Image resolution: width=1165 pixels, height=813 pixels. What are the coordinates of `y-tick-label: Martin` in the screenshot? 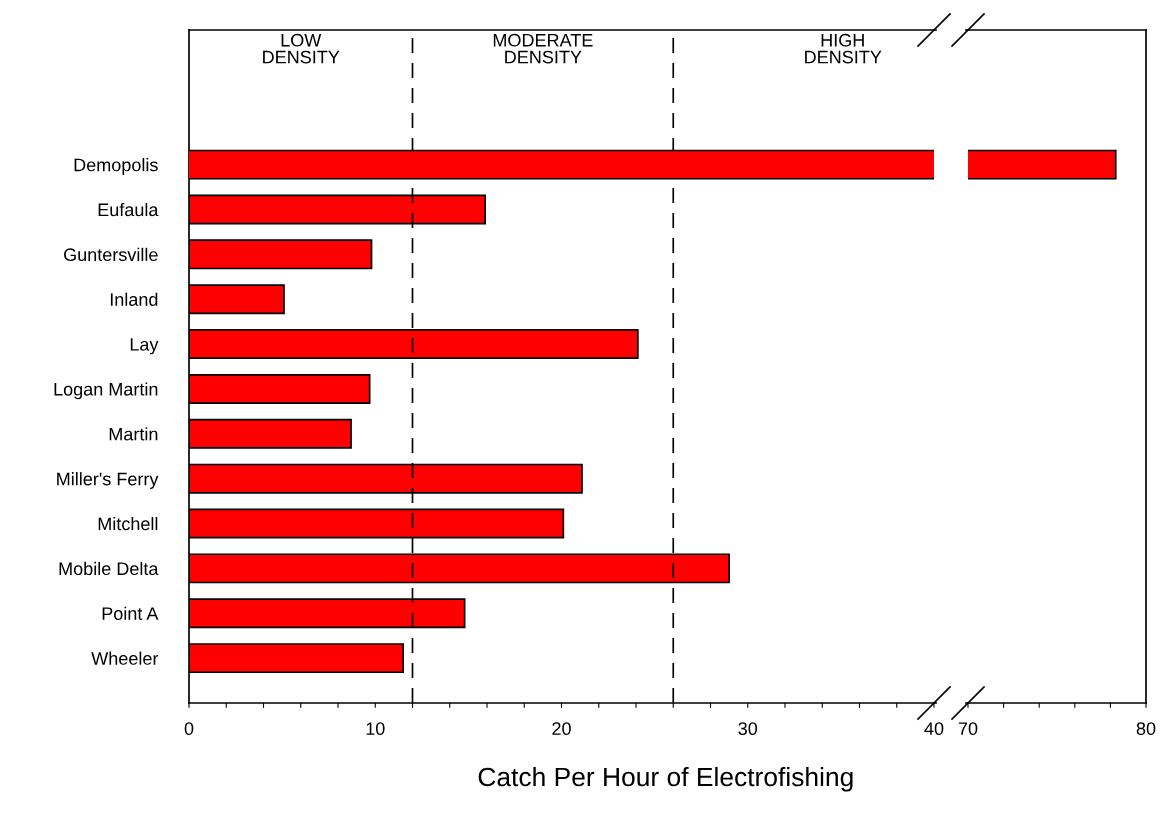 It's located at (133, 434).